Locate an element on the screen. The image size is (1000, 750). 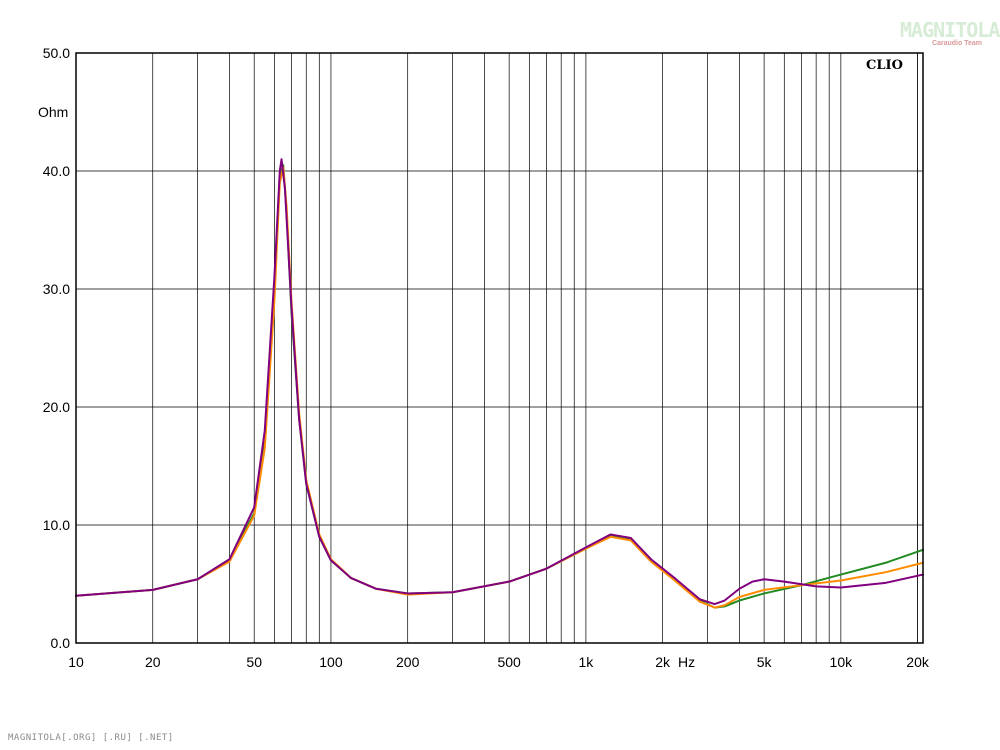
watermark-logo-subtext: Caraudio Team is located at coordinates (956, 43).